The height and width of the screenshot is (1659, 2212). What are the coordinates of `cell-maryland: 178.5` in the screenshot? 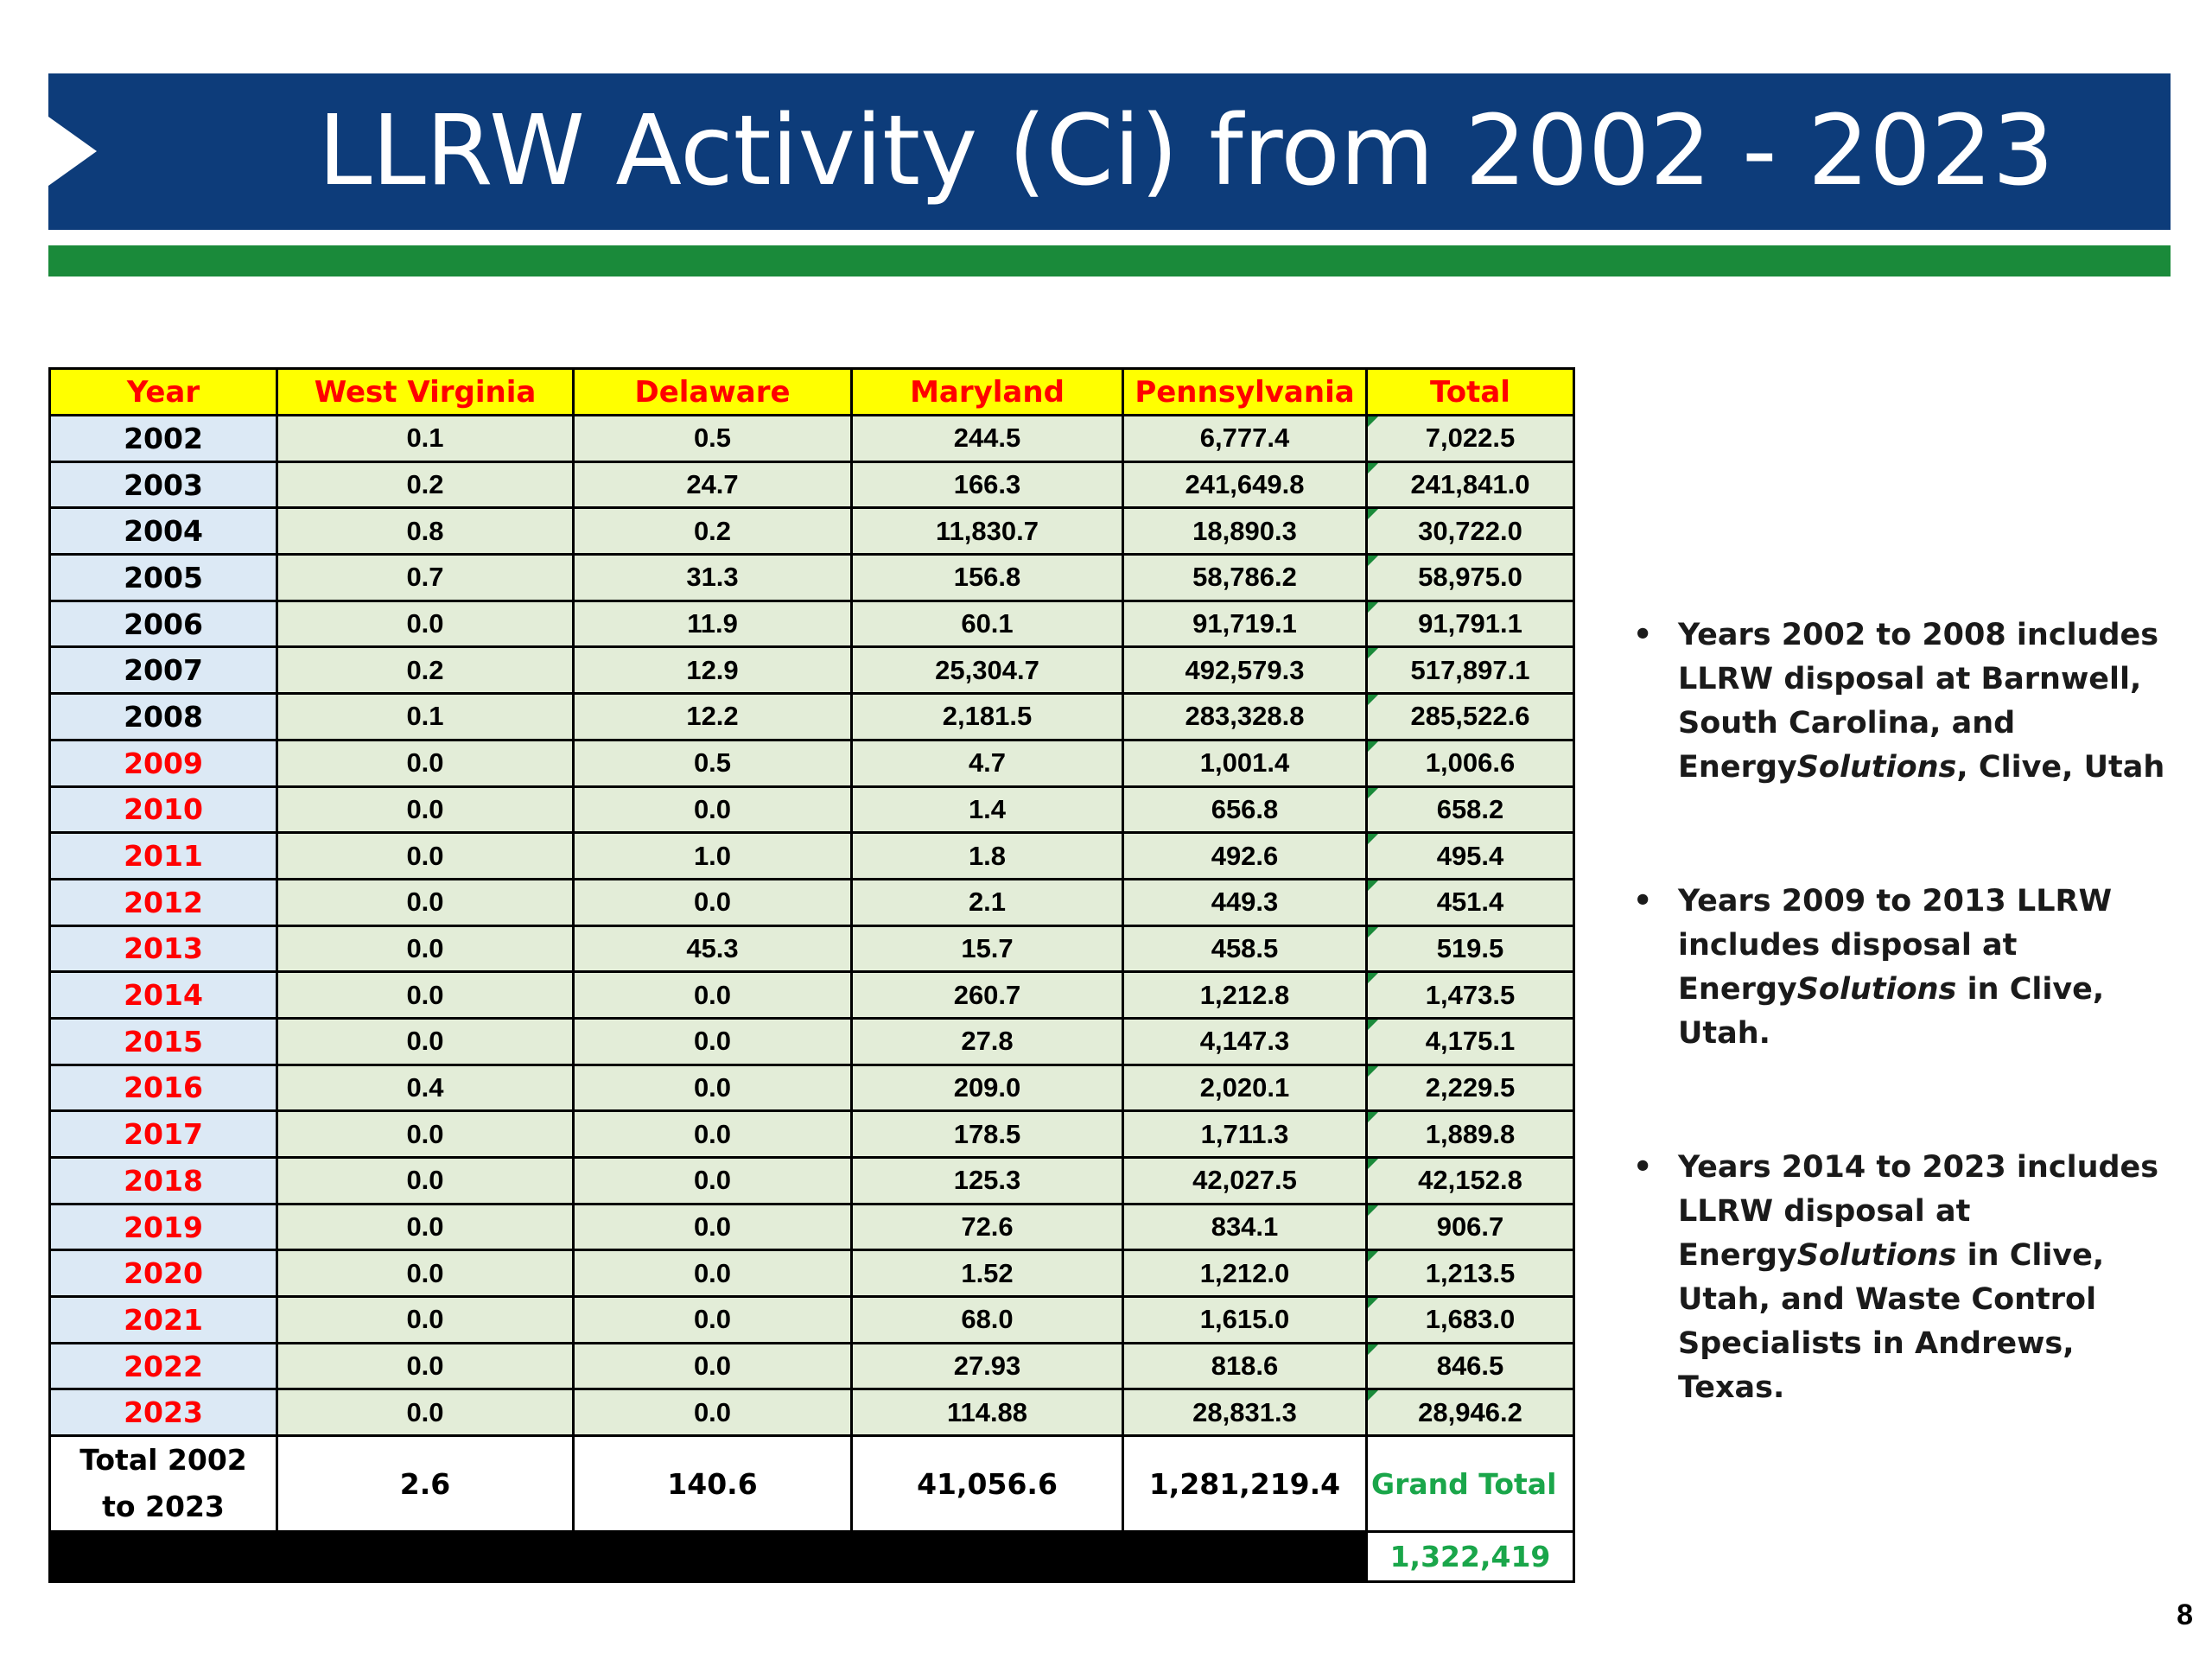 It's located at (987, 1134).